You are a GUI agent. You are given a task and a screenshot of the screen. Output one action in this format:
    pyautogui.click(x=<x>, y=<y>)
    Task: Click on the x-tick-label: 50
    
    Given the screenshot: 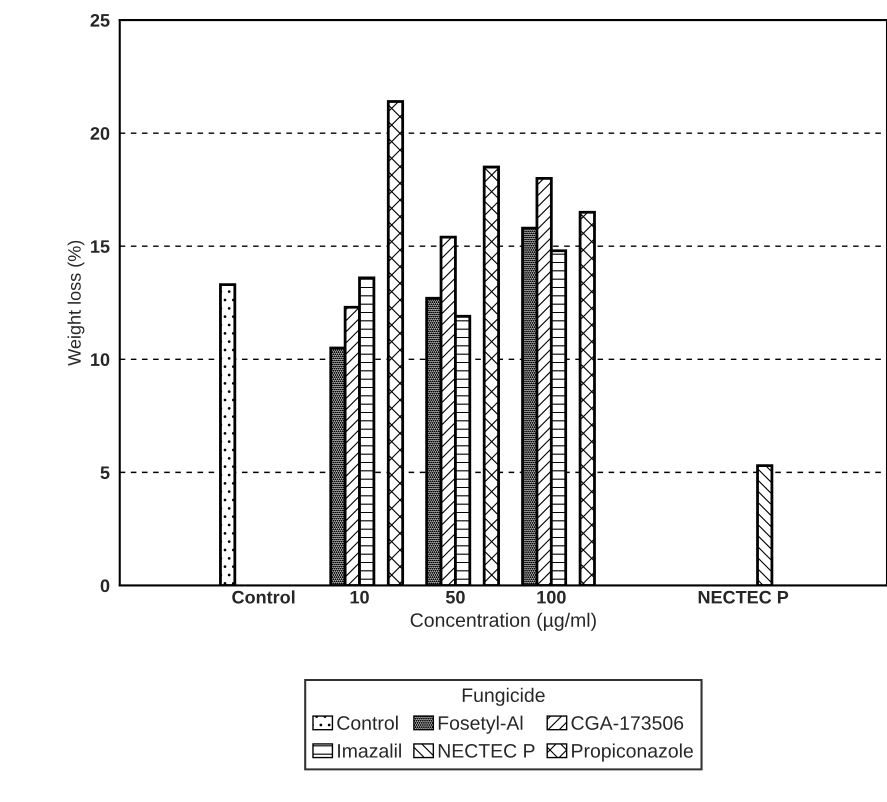 What is the action you would take?
    pyautogui.click(x=455, y=597)
    